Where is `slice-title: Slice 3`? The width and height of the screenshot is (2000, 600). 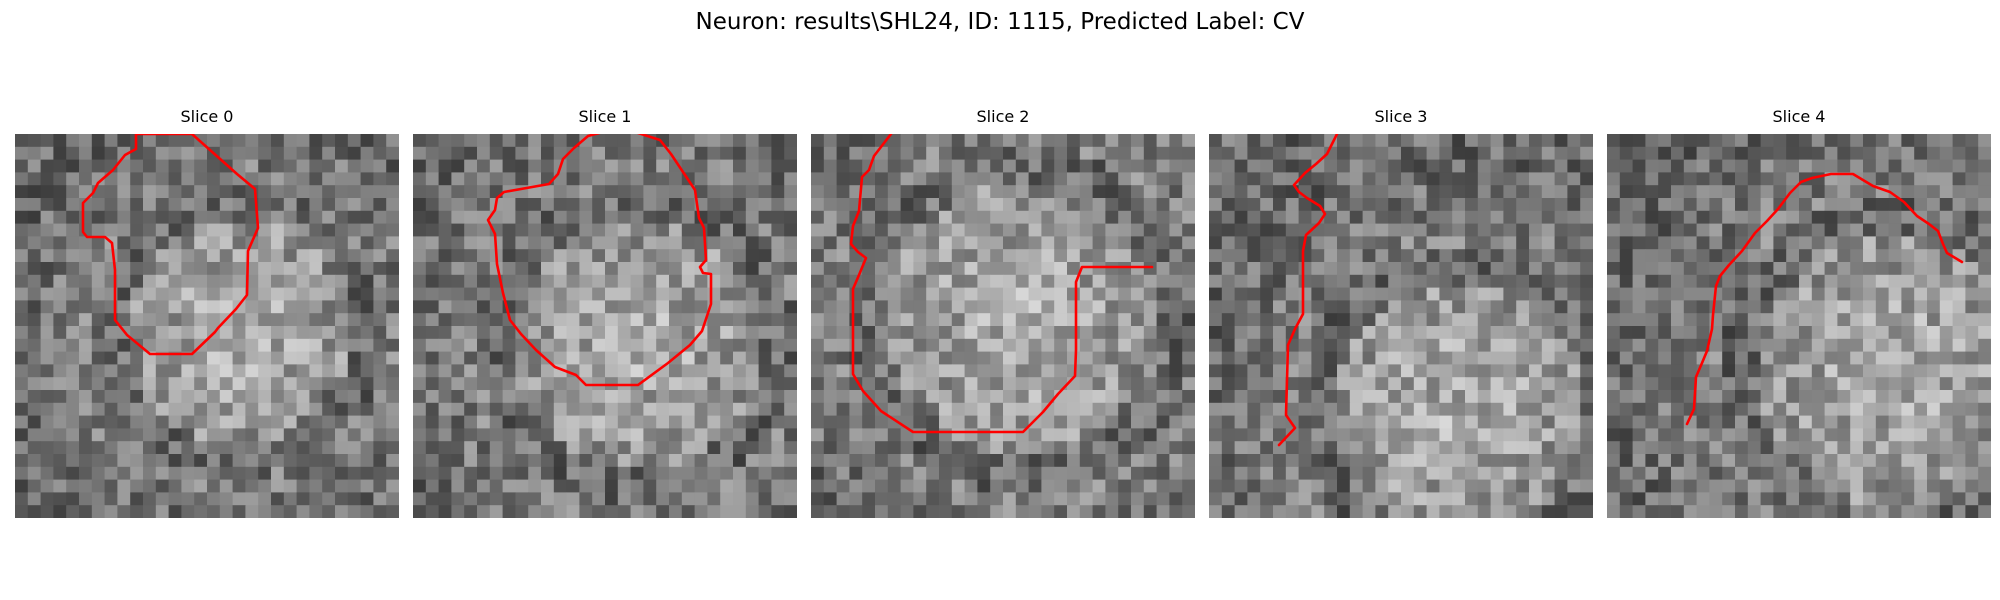 slice-title: Slice 3 is located at coordinates (1401, 116).